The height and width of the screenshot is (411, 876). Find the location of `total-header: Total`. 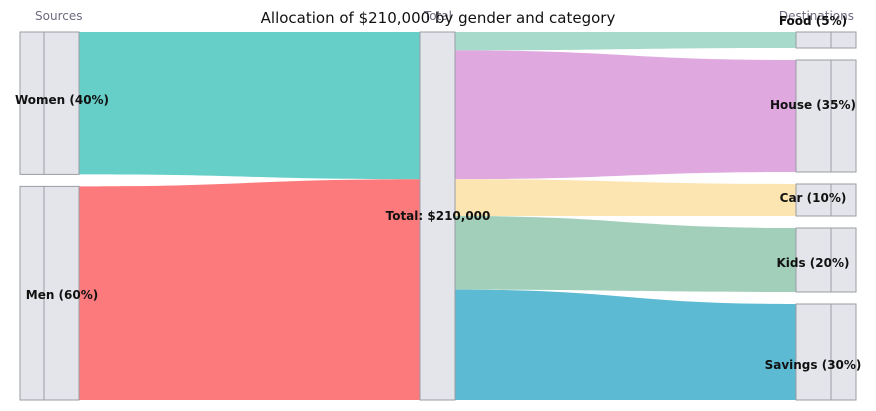

total-header: Total is located at coordinates (437, 16).